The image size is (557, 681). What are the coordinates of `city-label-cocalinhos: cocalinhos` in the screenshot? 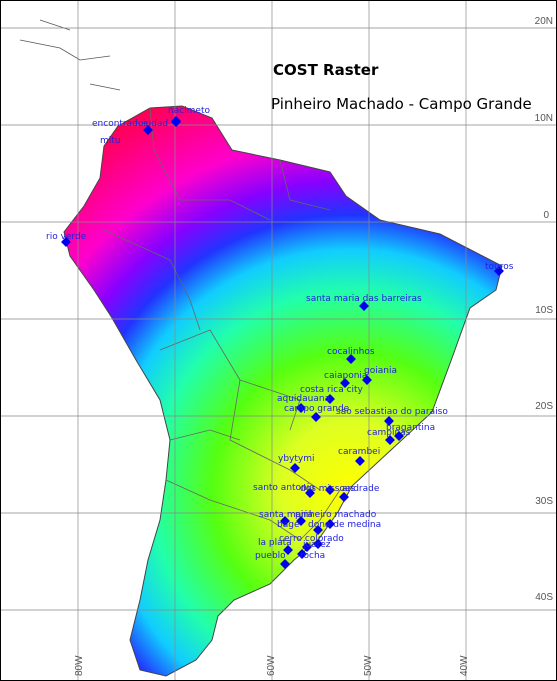 It's located at (351, 352).